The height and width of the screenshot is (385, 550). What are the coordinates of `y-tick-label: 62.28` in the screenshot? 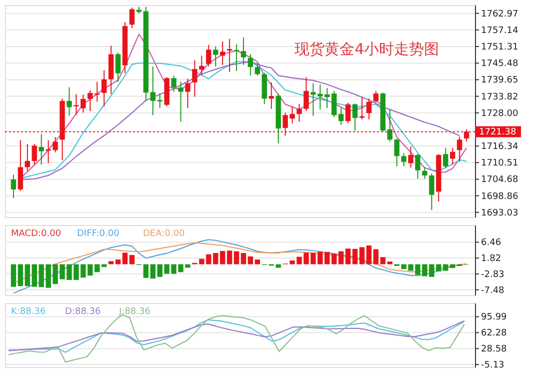 It's located at (494, 333).